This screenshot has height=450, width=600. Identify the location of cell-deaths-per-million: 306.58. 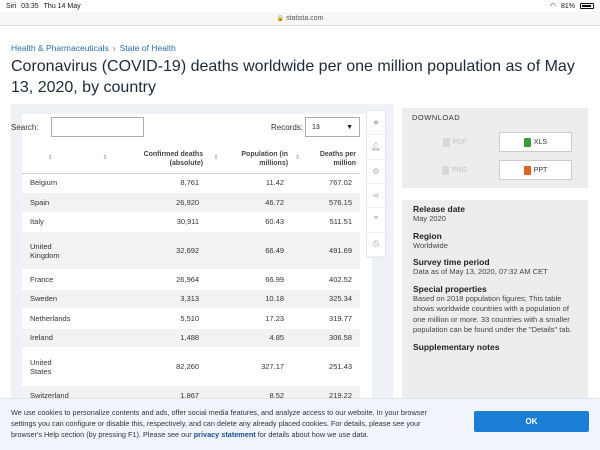
(326, 338).